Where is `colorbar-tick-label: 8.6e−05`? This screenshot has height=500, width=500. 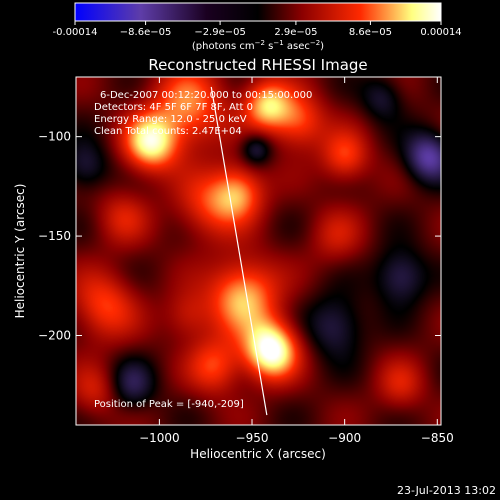 colorbar-tick-label: 8.6e−05 is located at coordinates (370, 32).